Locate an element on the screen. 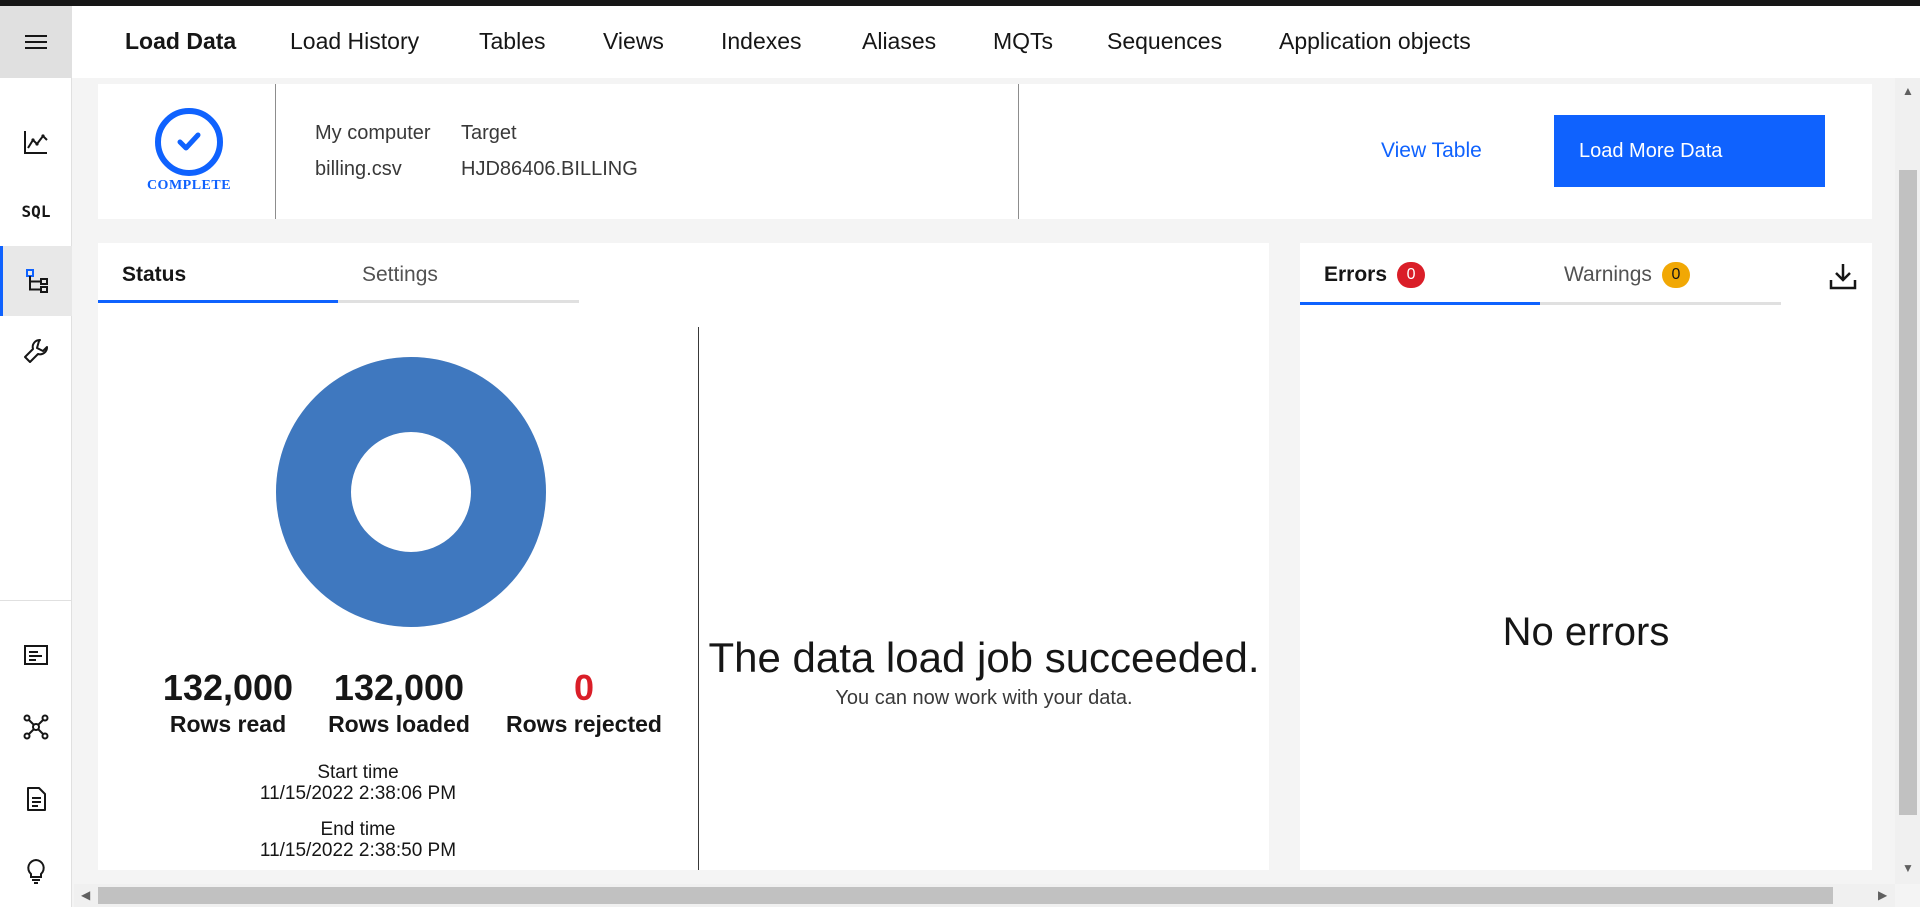 Image resolution: width=1920 pixels, height=907 pixels. rail-item-tips is located at coordinates (36, 871).